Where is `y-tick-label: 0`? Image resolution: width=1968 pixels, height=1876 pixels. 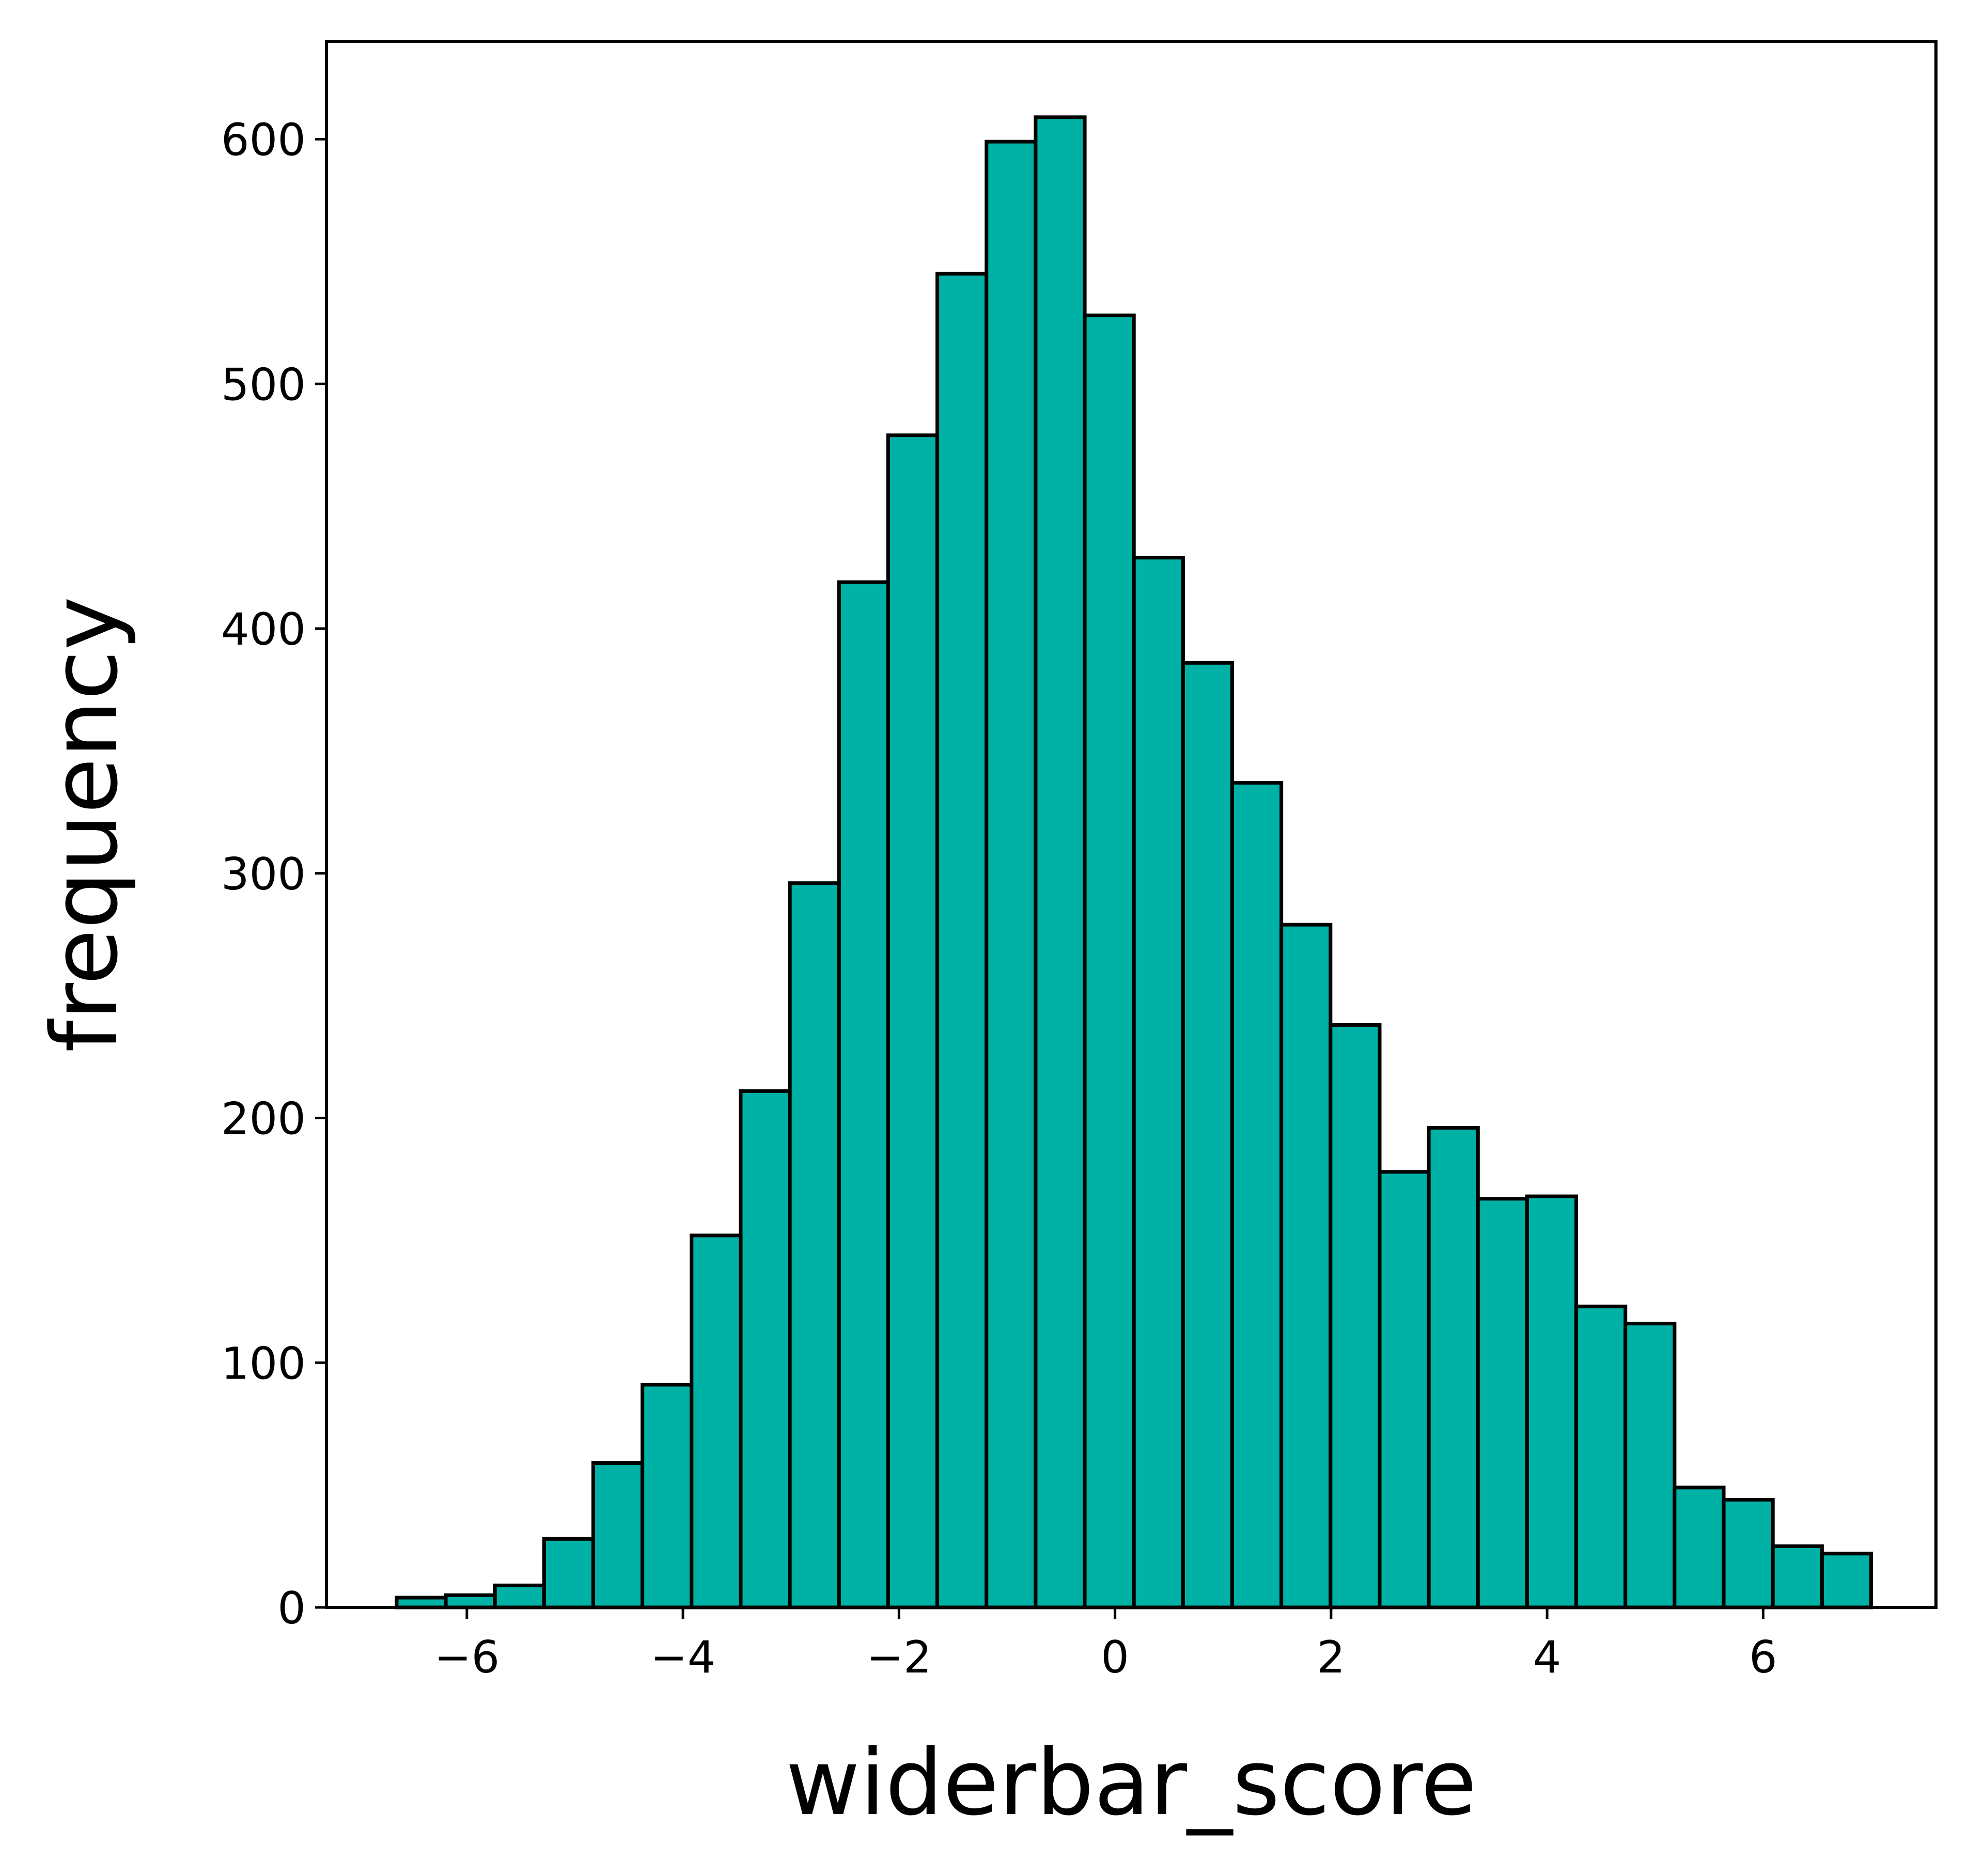
y-tick-label: 0 is located at coordinates (291, 1608).